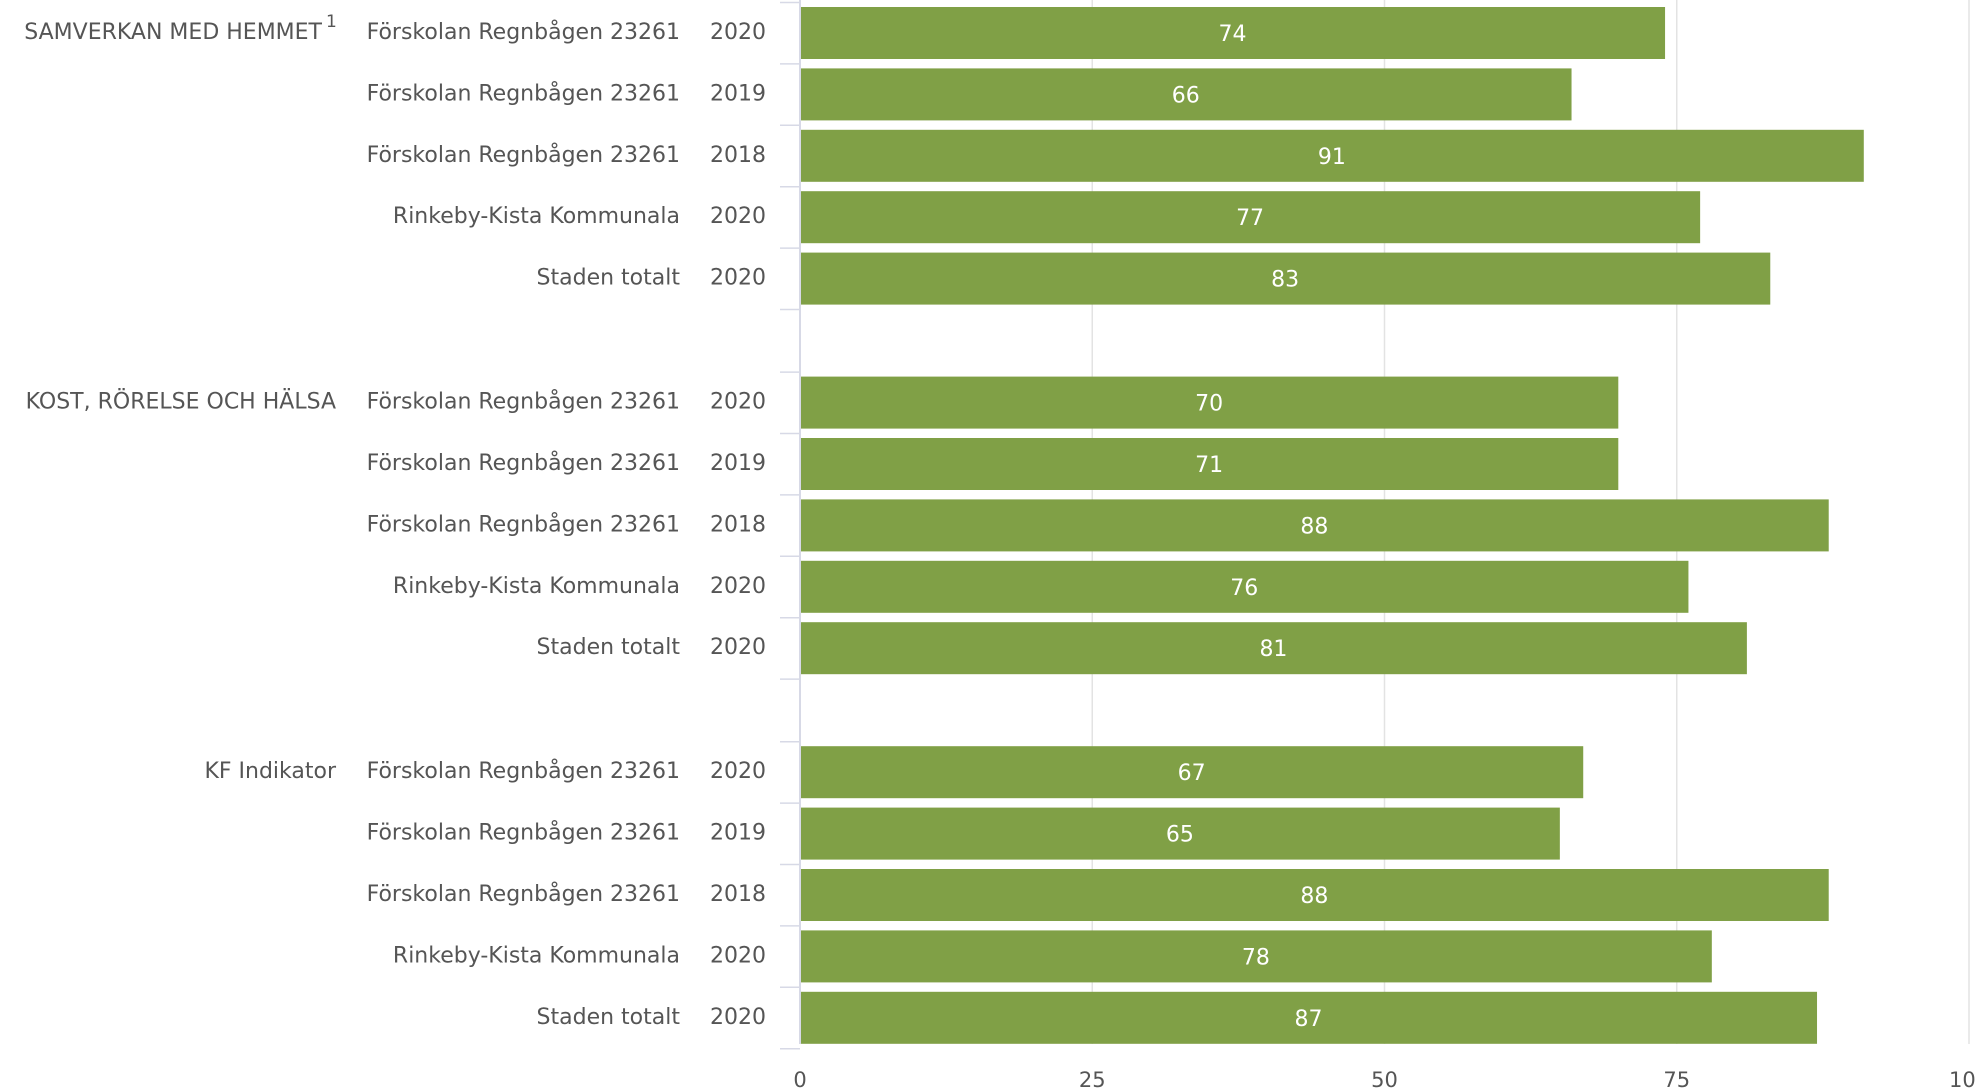  Describe the element at coordinates (331, 22) in the screenshot. I see `group-label-superscript: 1` at that location.